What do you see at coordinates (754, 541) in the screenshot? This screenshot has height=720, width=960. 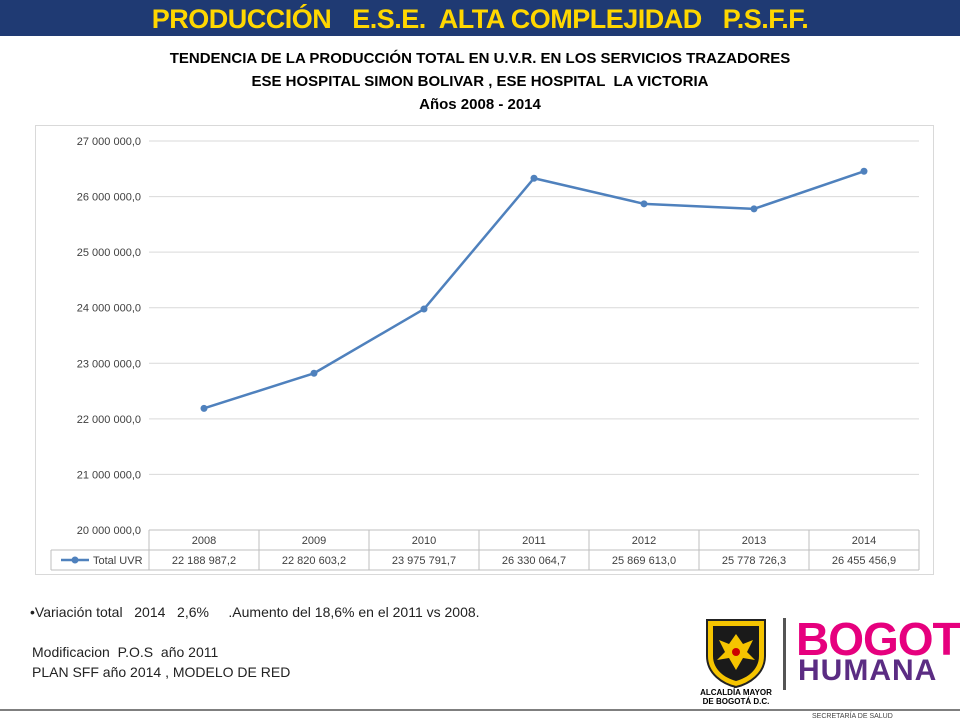 I see `x-tick-label: 2013` at bounding box center [754, 541].